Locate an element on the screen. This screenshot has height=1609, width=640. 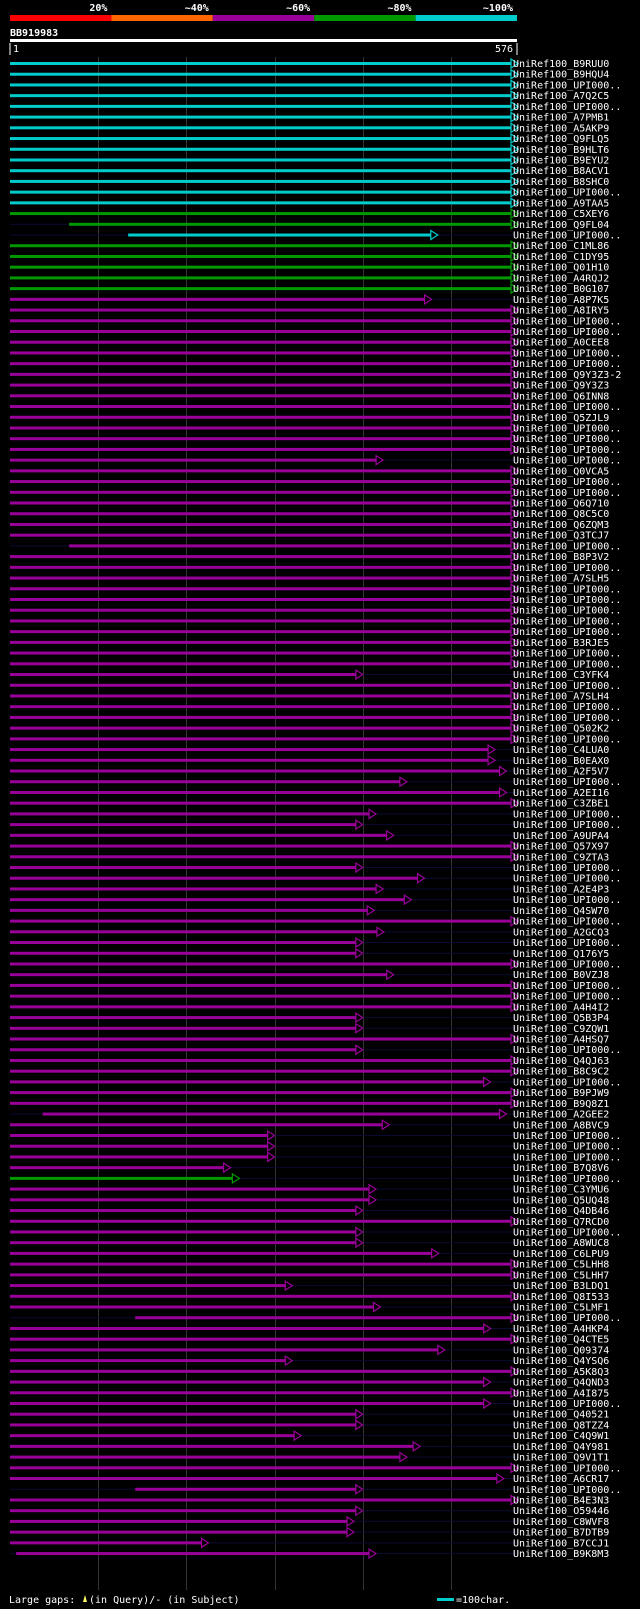
hit-label: UniRef100_C5LHH7 is located at coordinates (561, 1275).